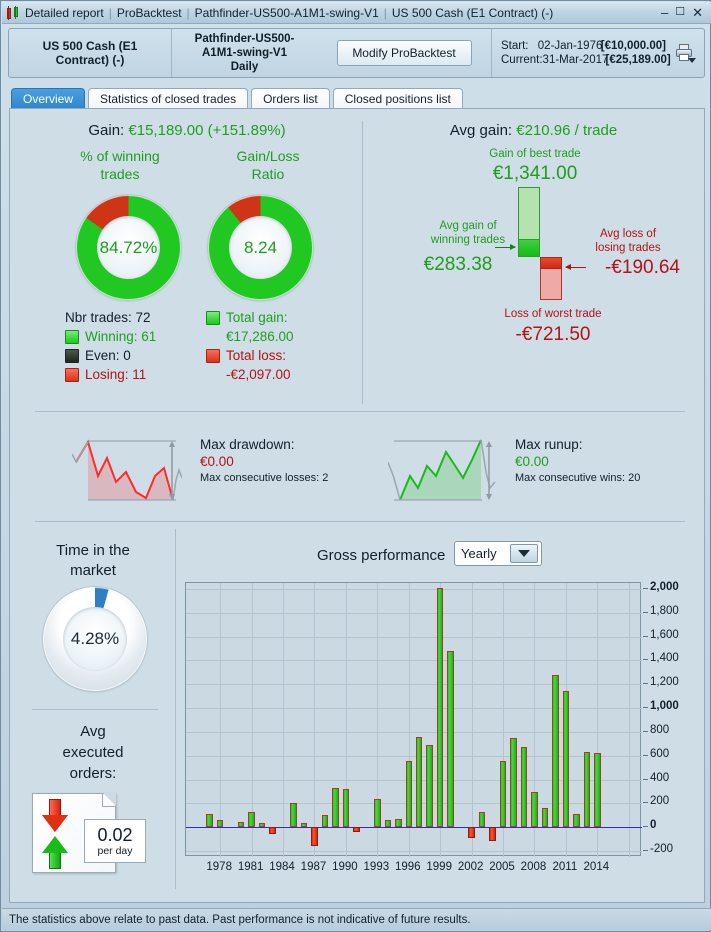 This screenshot has width=711, height=932. Describe the element at coordinates (533, 867) in the screenshot. I see `chart-x-tick-label: 2008` at that location.